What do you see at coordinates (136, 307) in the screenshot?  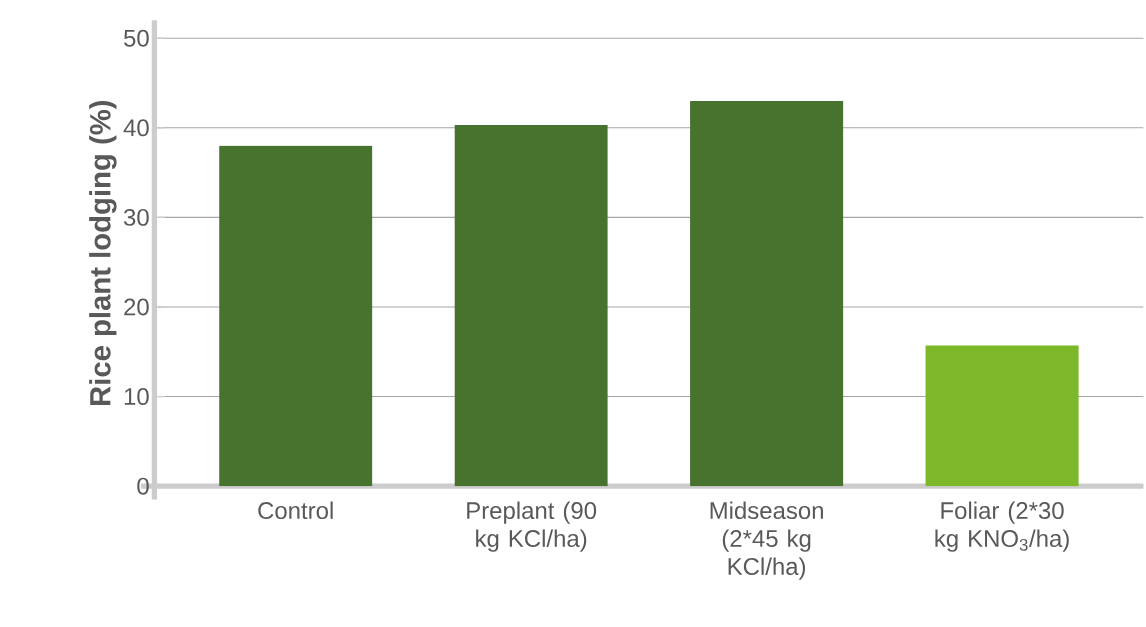 I see `y-tick-label: 20` at bounding box center [136, 307].